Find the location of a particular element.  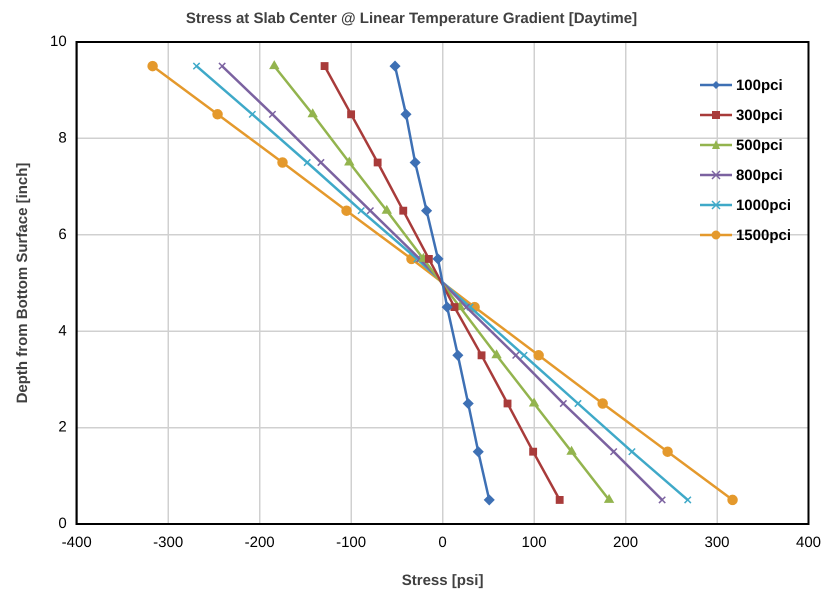

y-axis-title: Depth from Bottom Surface [inch] is located at coordinates (23, 283).